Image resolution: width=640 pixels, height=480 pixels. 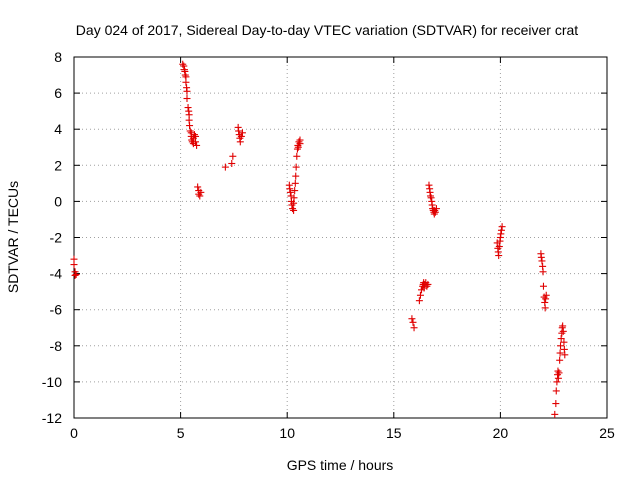 What do you see at coordinates (607, 433) in the screenshot?
I see `x-tick-label: 25` at bounding box center [607, 433].